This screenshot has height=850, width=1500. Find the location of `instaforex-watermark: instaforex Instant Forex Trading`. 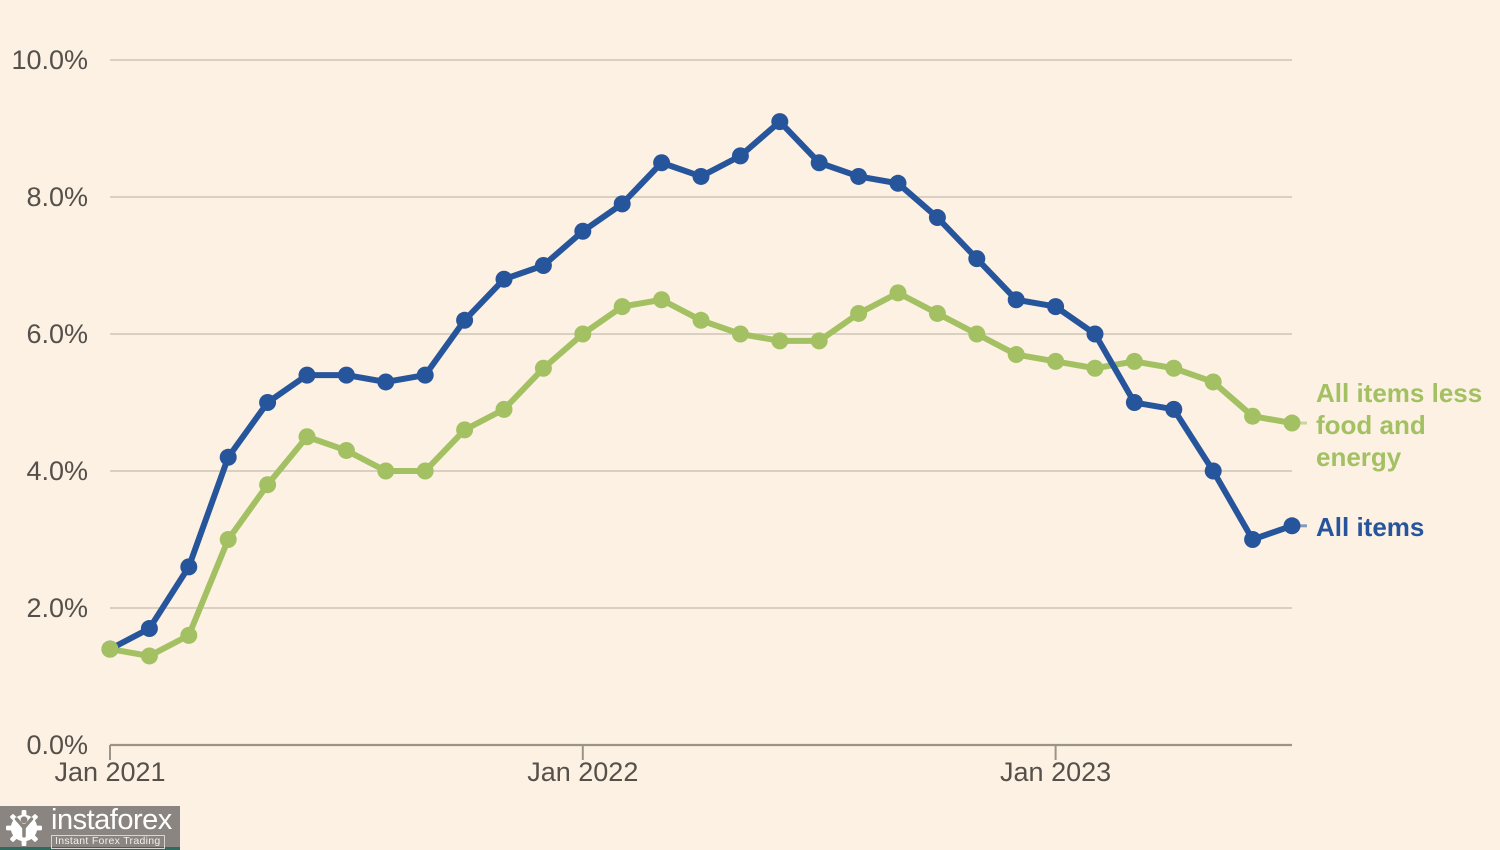

instaforex-watermark: instaforex Instant Forex Trading is located at coordinates (90, 827).